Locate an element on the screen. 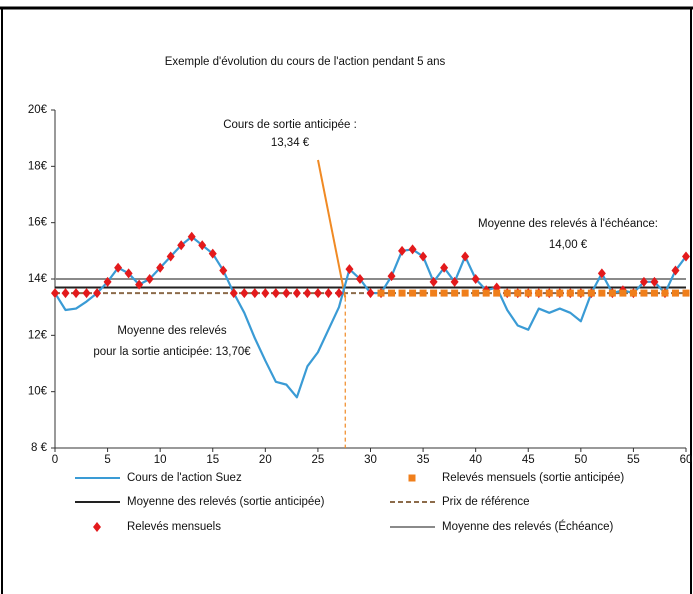  reference-annotation: Moyenne des relevés is located at coordinates (172, 331).